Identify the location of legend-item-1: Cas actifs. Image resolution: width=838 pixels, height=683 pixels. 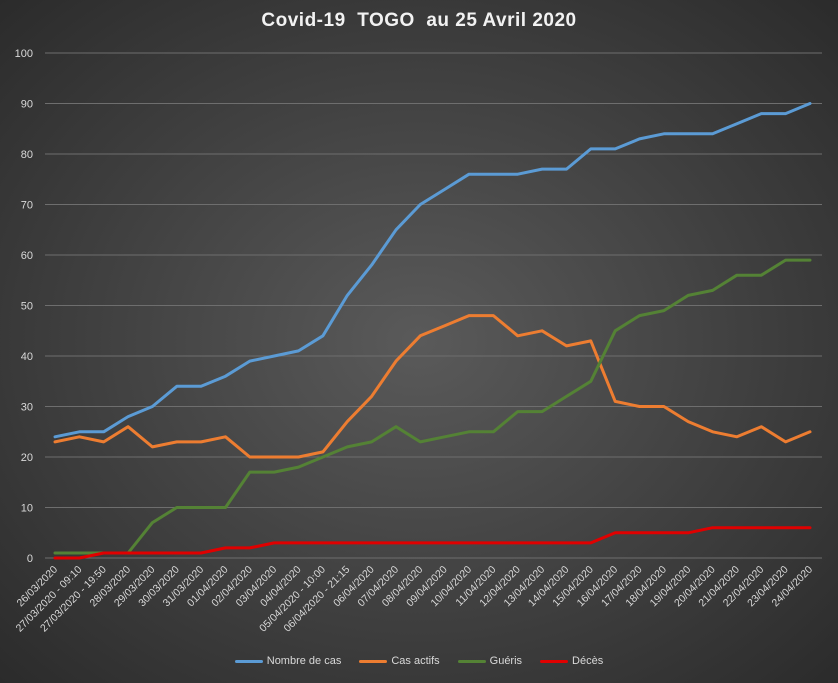
(399, 661).